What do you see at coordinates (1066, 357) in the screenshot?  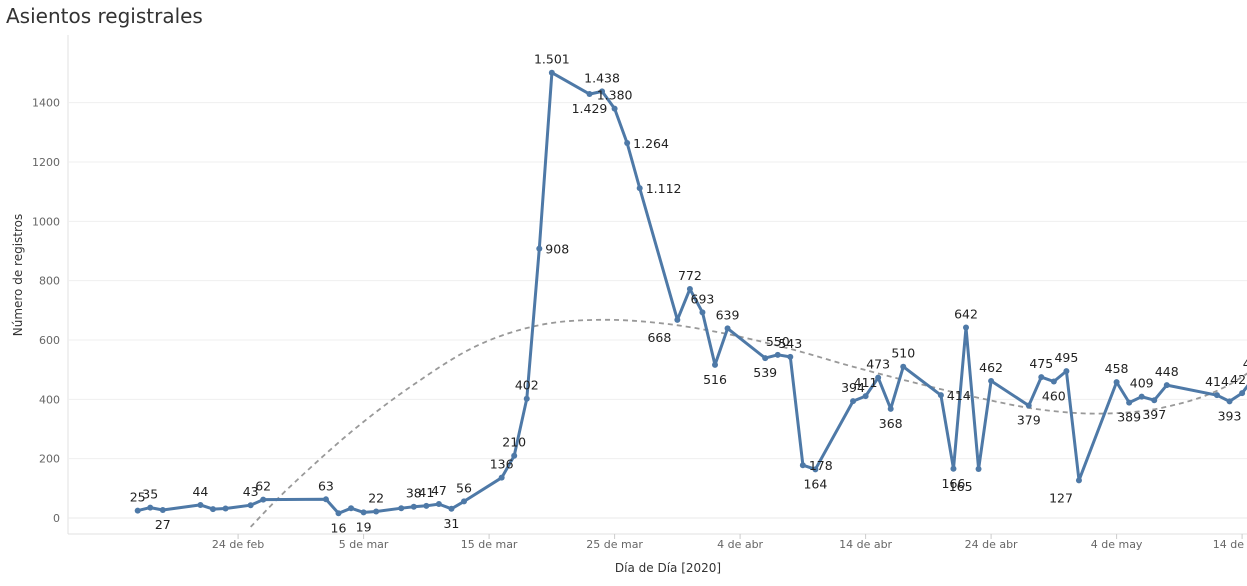 I see `data-label: 495` at bounding box center [1066, 357].